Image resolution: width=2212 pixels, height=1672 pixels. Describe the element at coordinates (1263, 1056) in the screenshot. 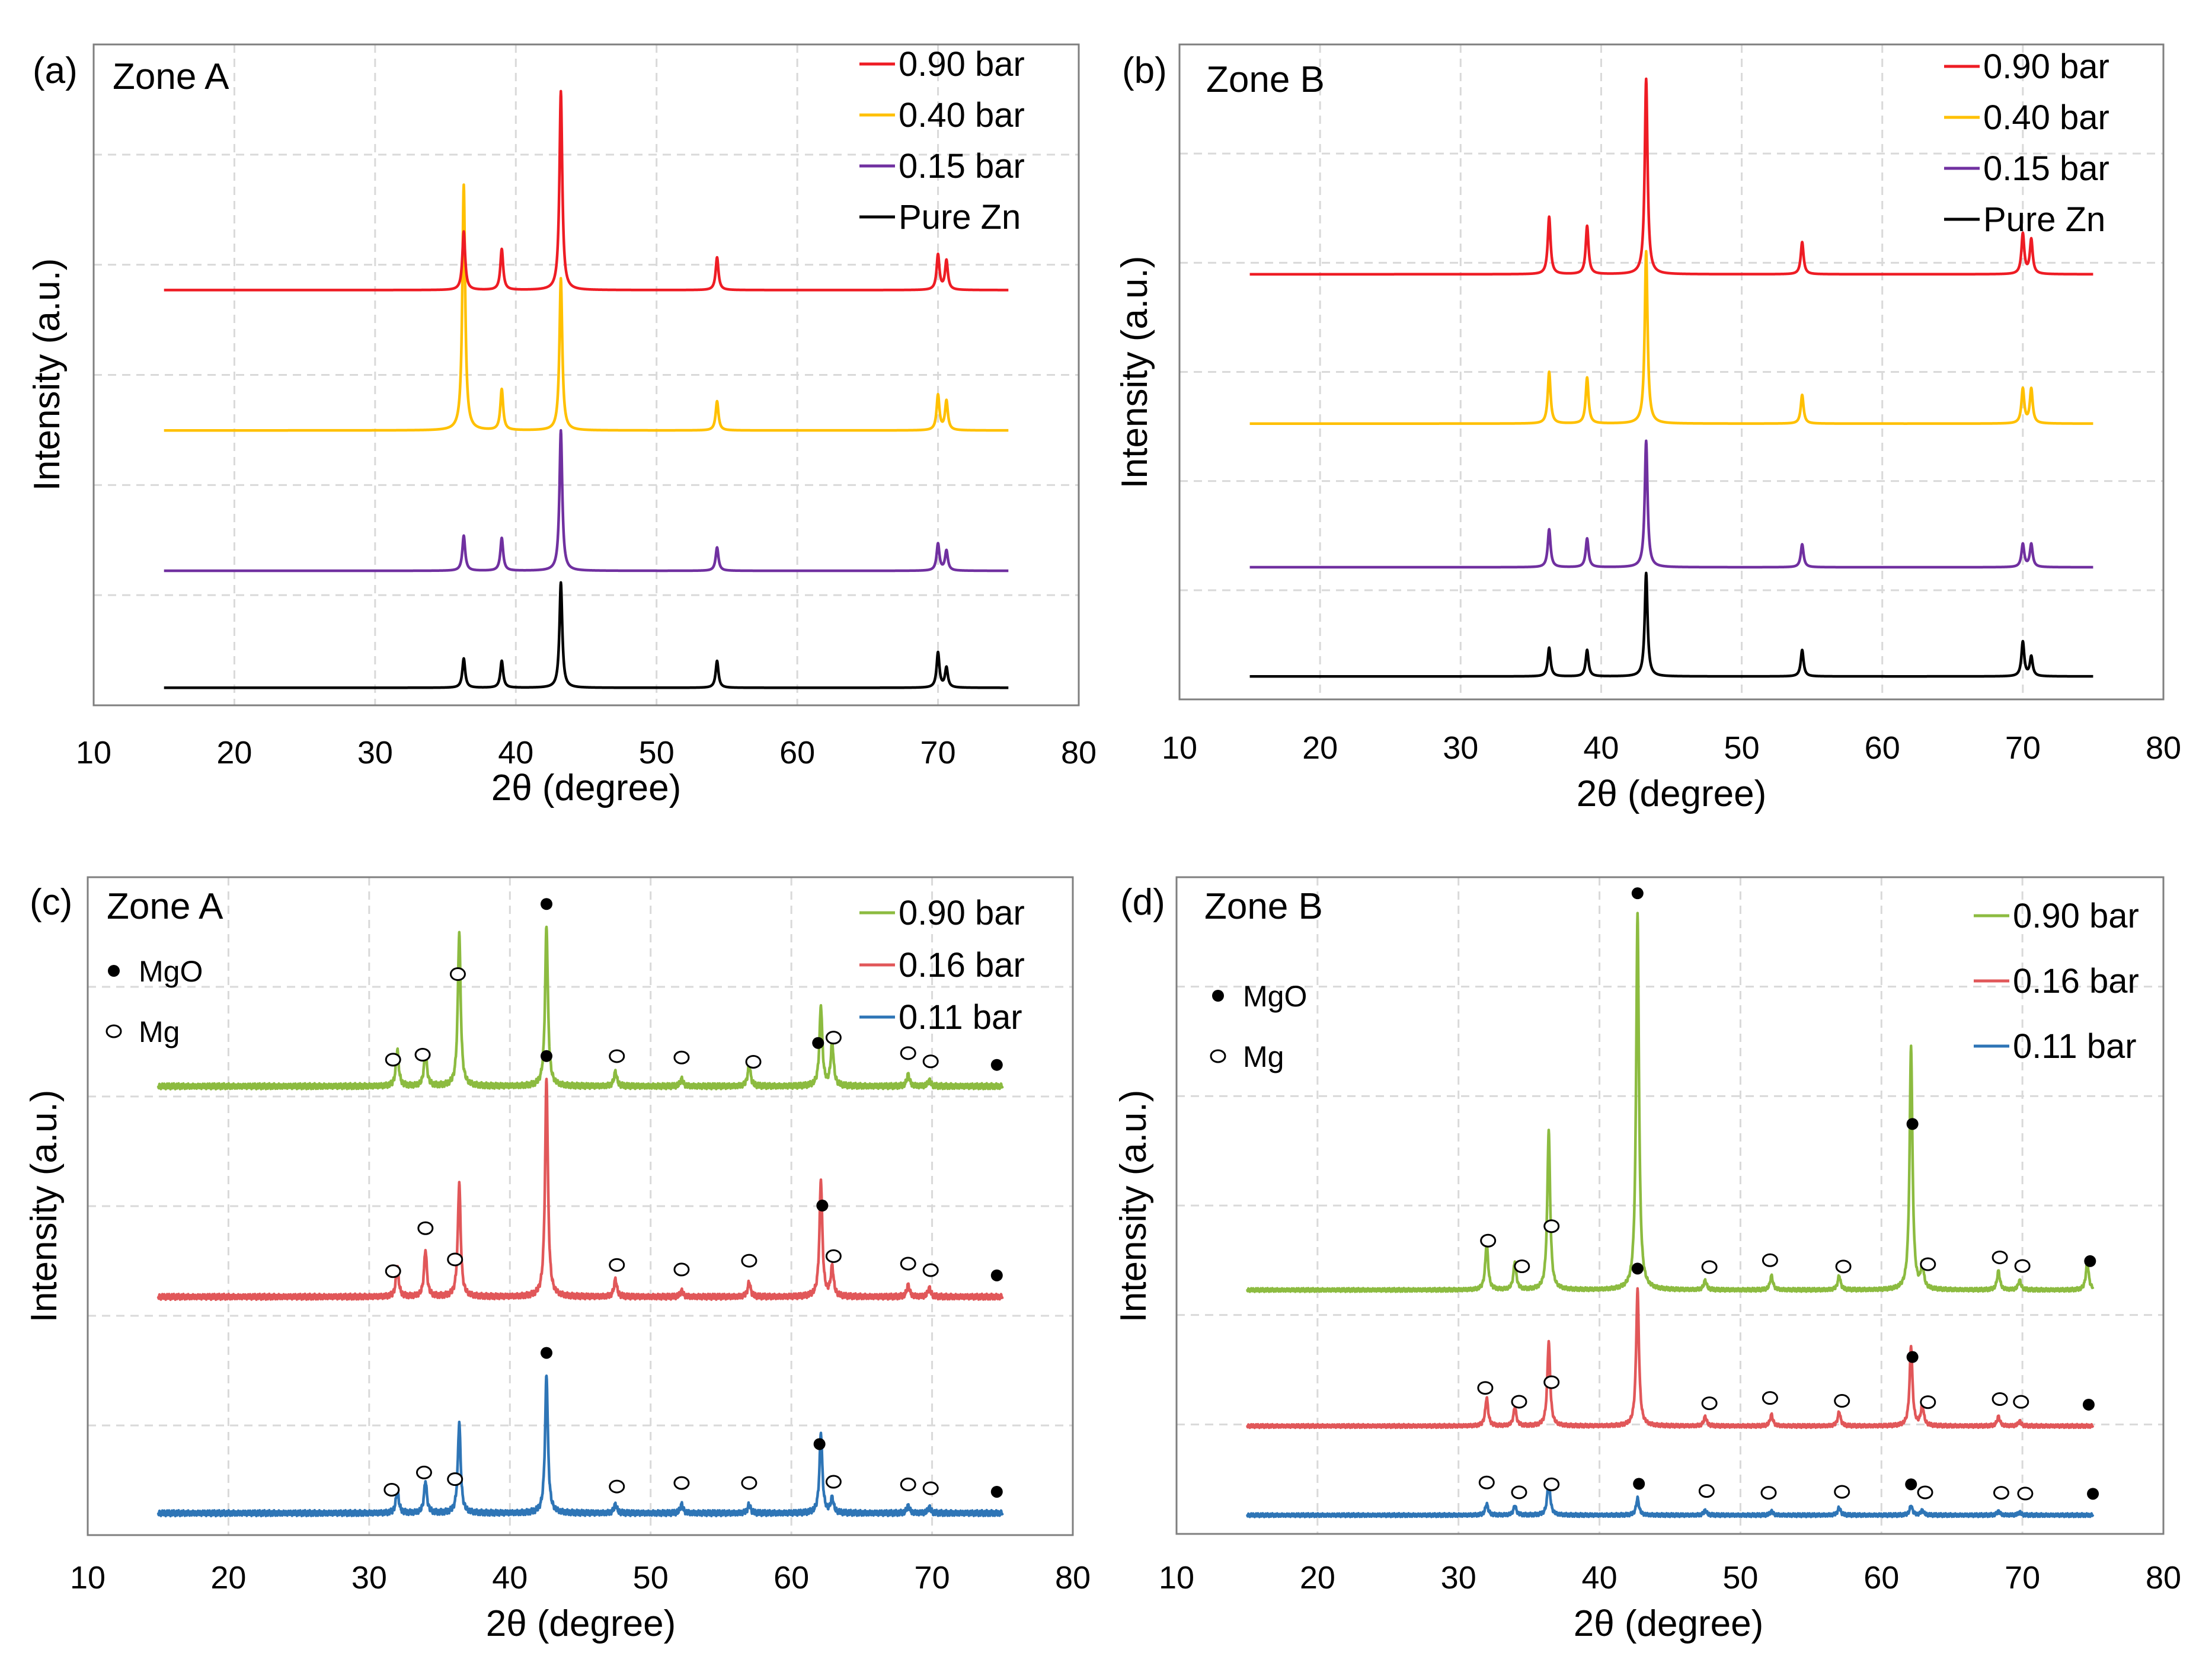

I see `marker-legend-label-mg: Mg` at that location.